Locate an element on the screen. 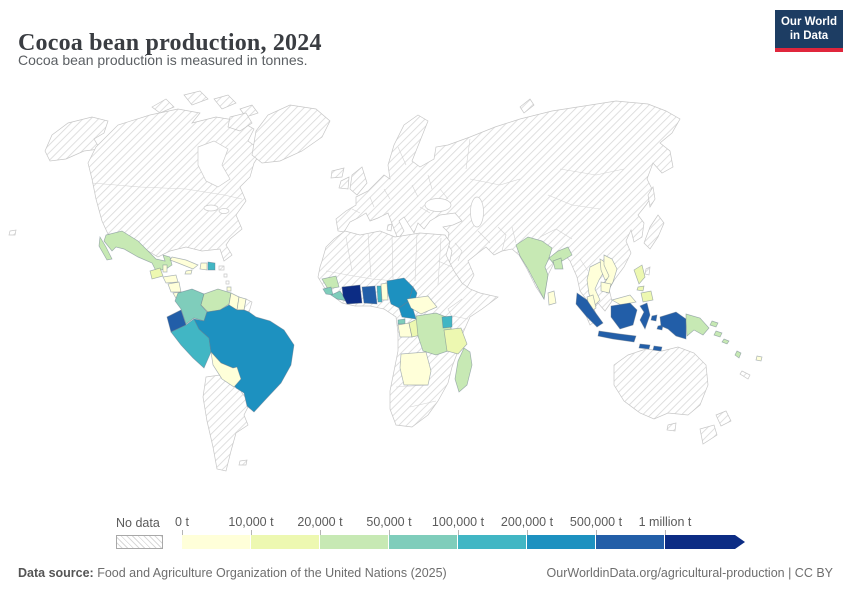 This screenshot has height=600, width=850. owid-logo: Our World in Data is located at coordinates (809, 31).